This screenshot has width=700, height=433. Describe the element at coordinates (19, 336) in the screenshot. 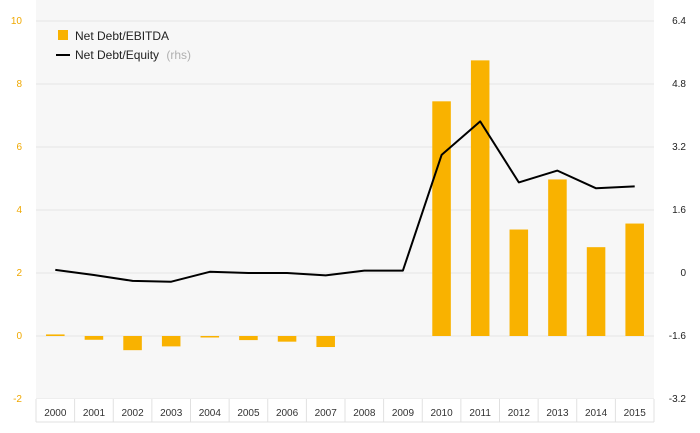

I see `left-tick-label: 0` at that location.